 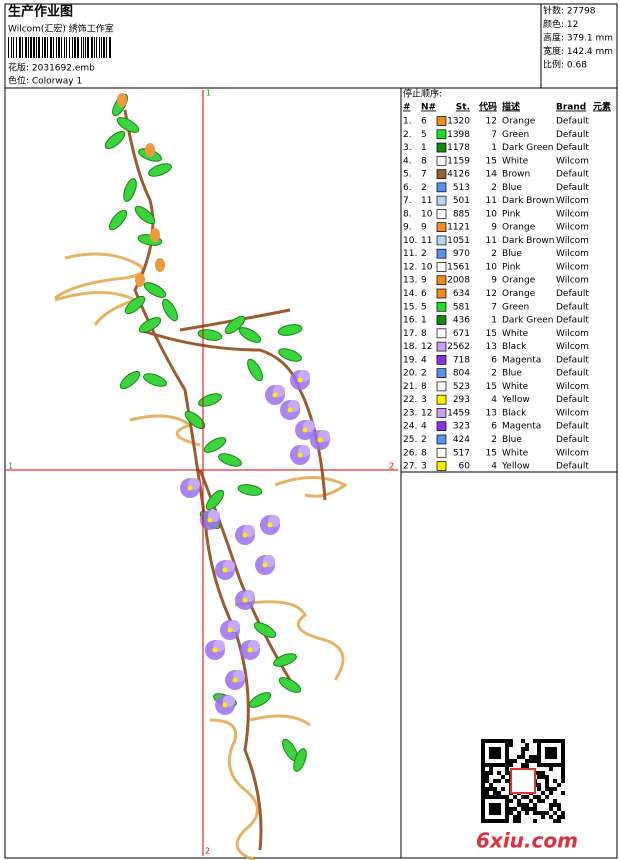 What do you see at coordinates (410, 453) in the screenshot?
I see `row-number: 26.` at bounding box center [410, 453].